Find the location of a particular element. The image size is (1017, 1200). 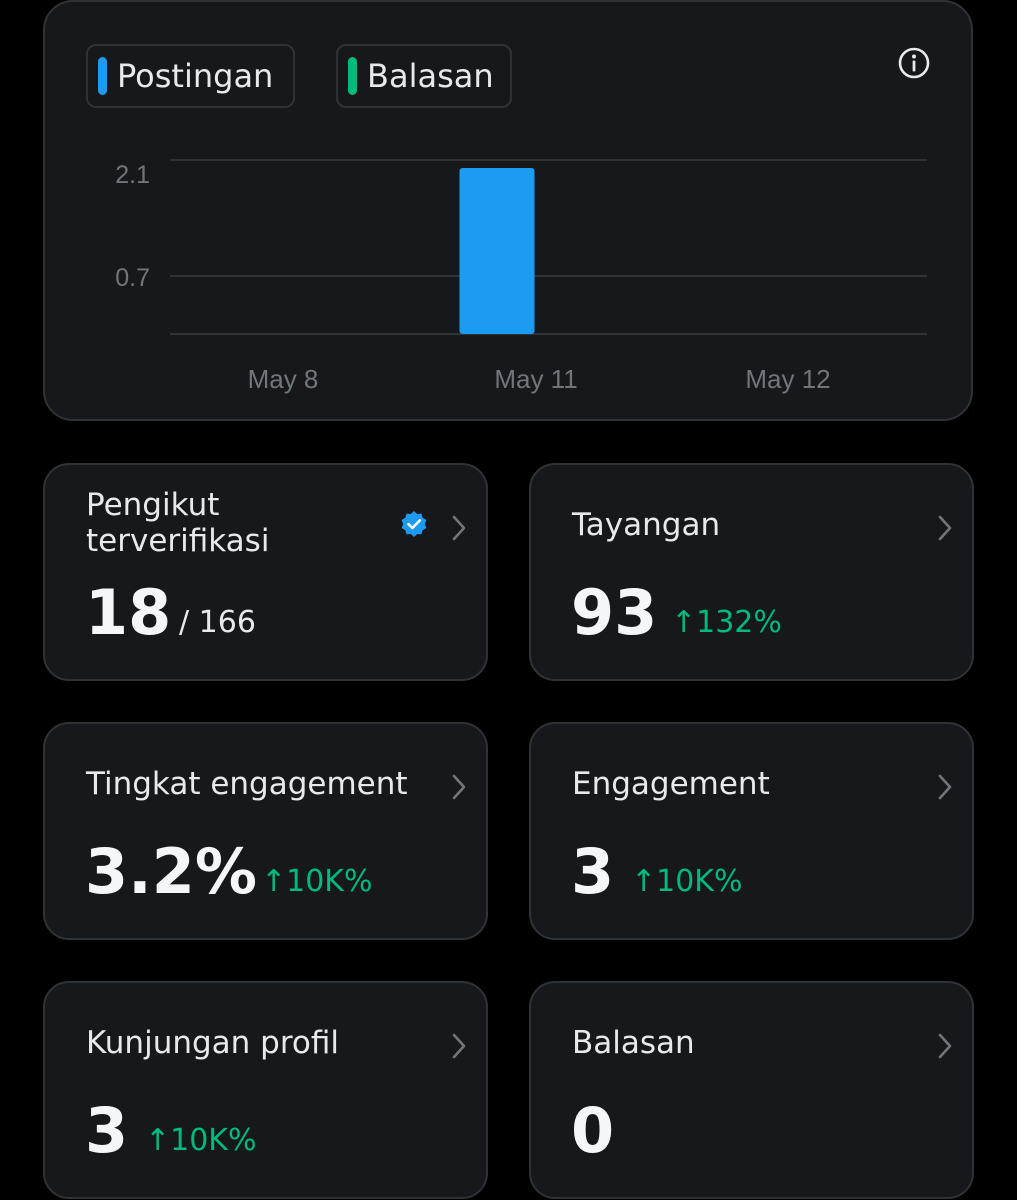

replies-value: 0 is located at coordinates (593, 1130).